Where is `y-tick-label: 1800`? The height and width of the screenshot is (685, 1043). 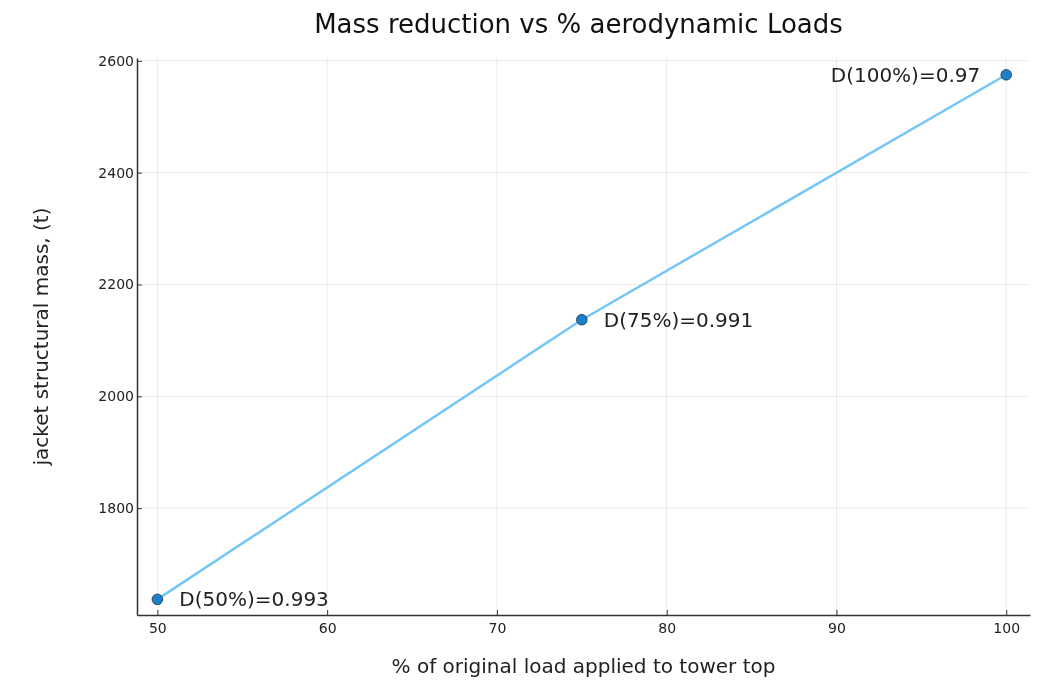 y-tick-label: 1800 is located at coordinates (116, 508).